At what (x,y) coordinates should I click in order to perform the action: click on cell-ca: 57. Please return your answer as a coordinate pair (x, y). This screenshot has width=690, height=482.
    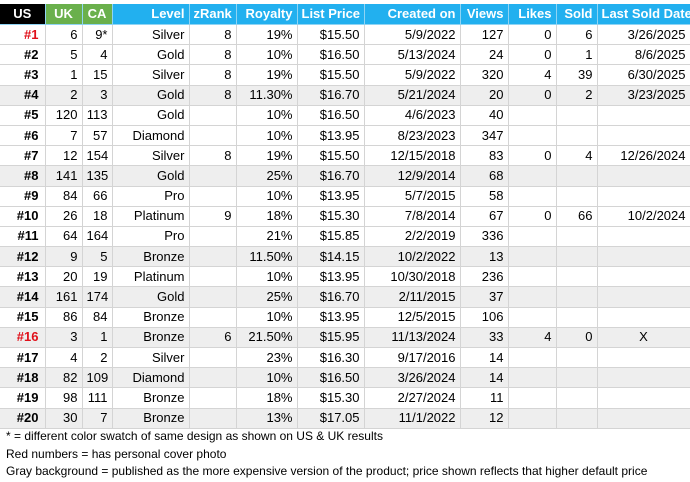
    Looking at the image, I should click on (97, 136).